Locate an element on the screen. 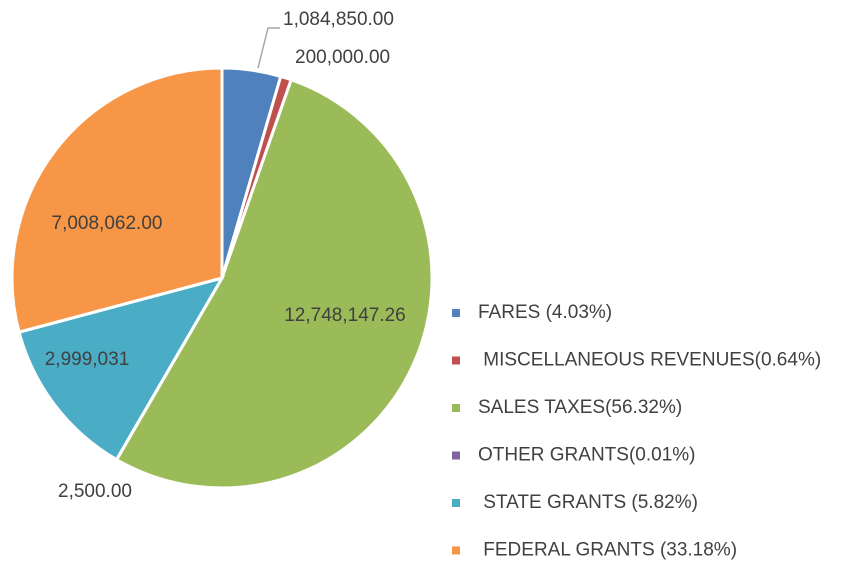 This screenshot has height=563, width=842. data-label: 12,748,147.26 is located at coordinates (345, 315).